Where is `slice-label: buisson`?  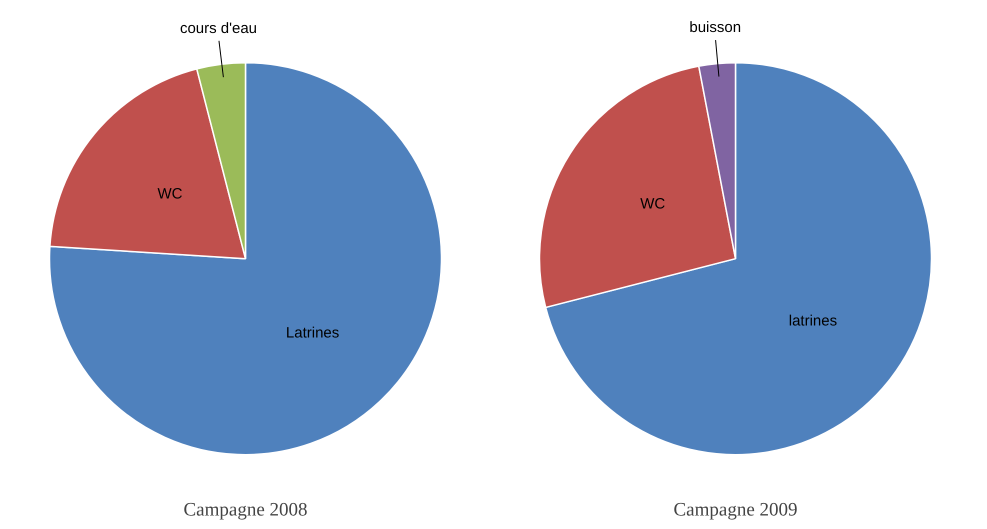
slice-label: buisson is located at coordinates (715, 27).